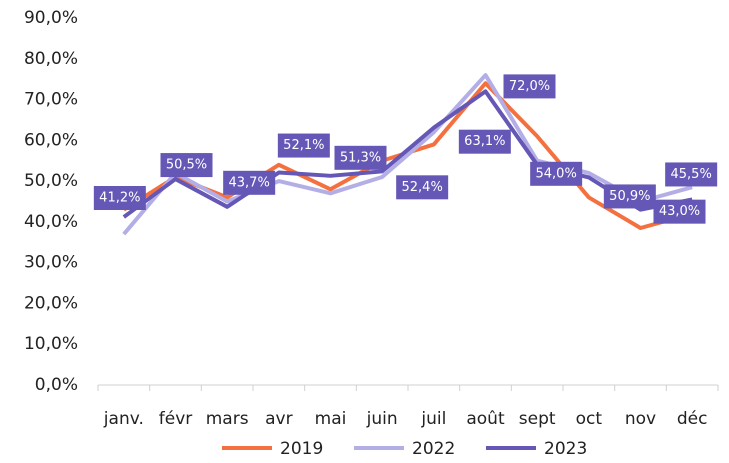 Image resolution: width=729 pixels, height=463 pixels. Describe the element at coordinates (51, 344) in the screenshot. I see `y-tick-label: 10,0%` at that location.